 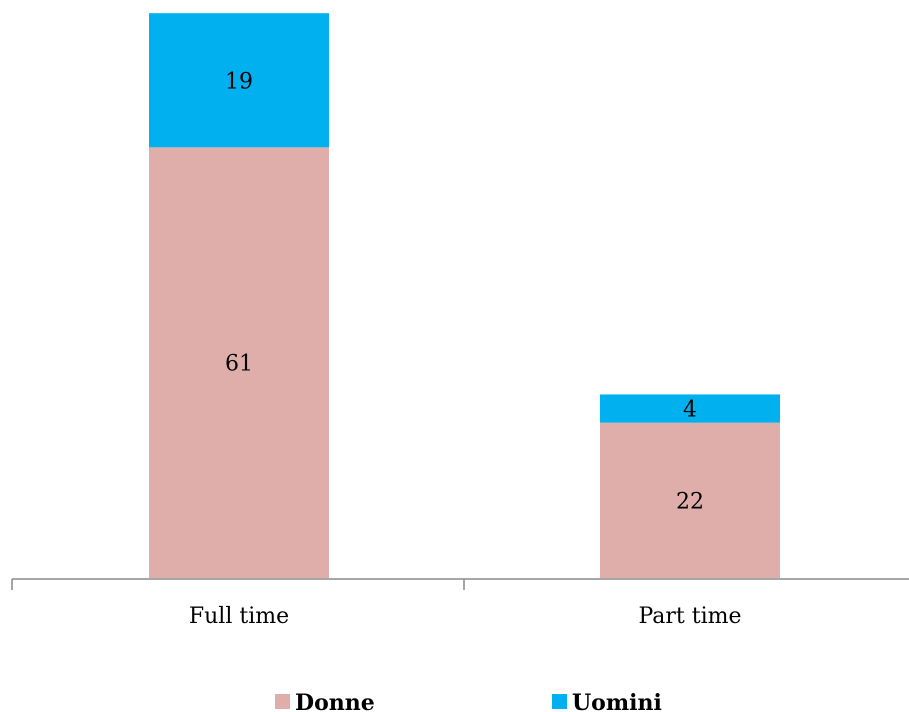 I want to click on legend-label-donne: Donne, so click(x=335, y=701).